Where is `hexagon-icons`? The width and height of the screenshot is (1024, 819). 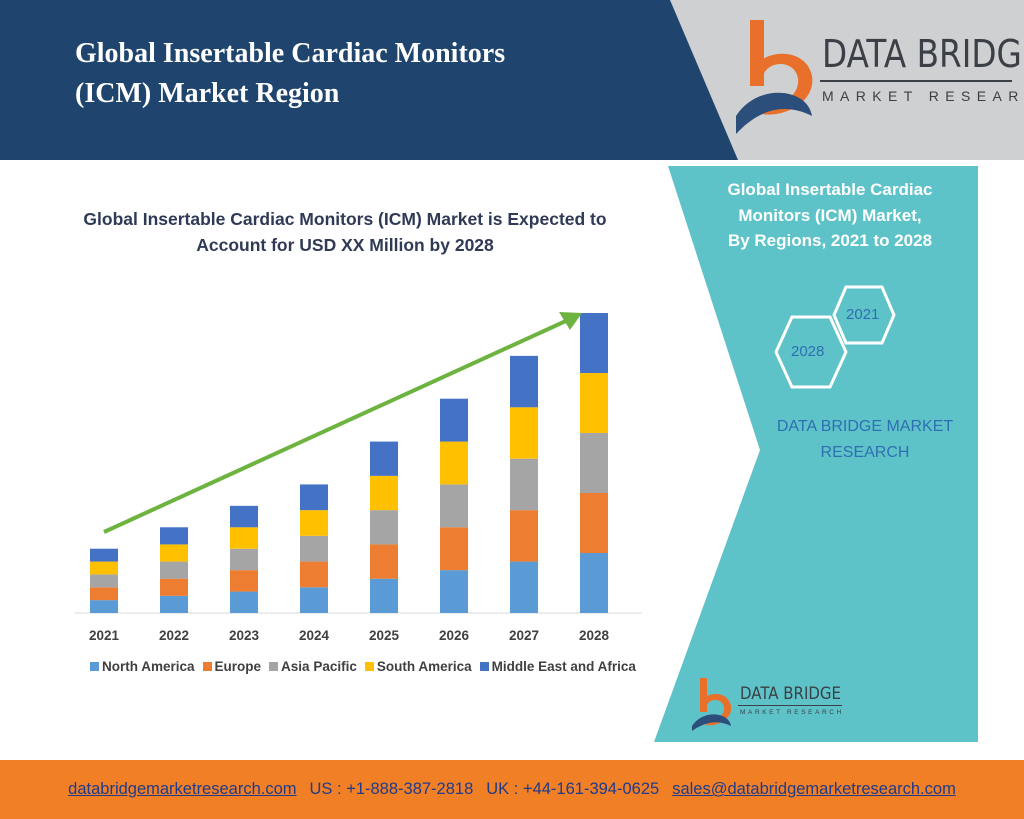 hexagon-icons is located at coordinates (835, 337).